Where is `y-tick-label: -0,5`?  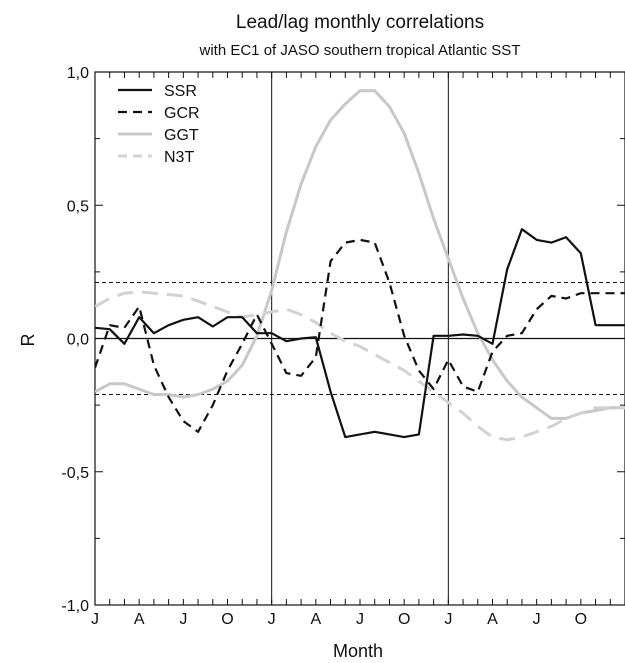
y-tick-label: -0,5 is located at coordinates (75, 473).